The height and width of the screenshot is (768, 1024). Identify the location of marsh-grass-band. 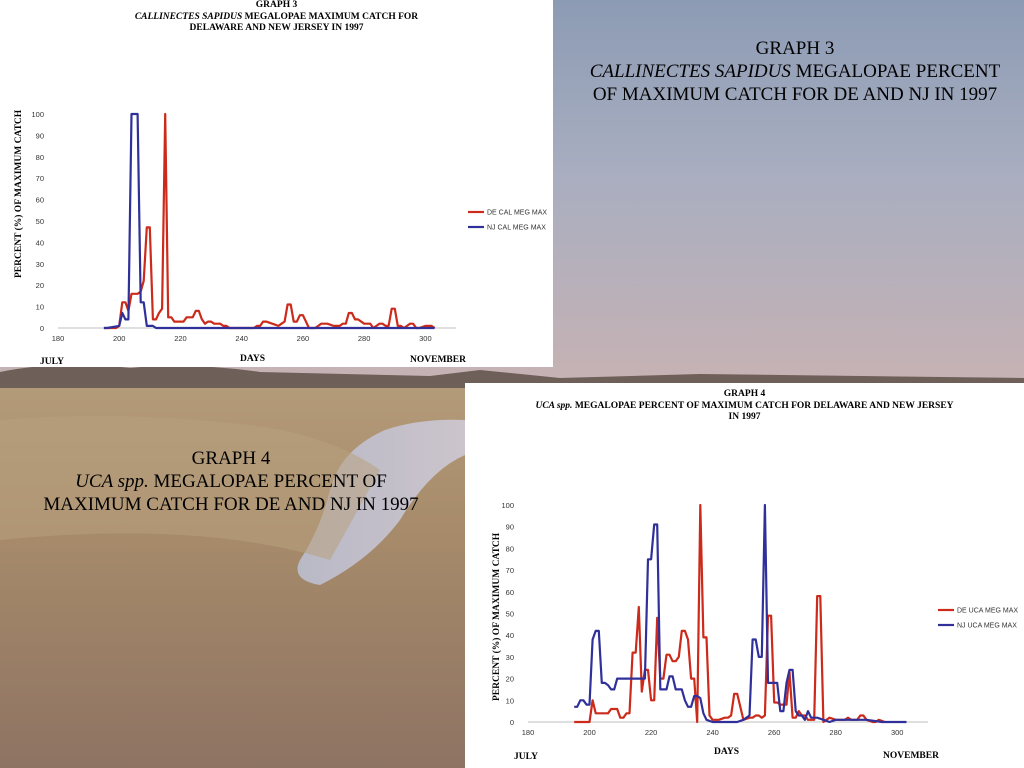
(190, 488).